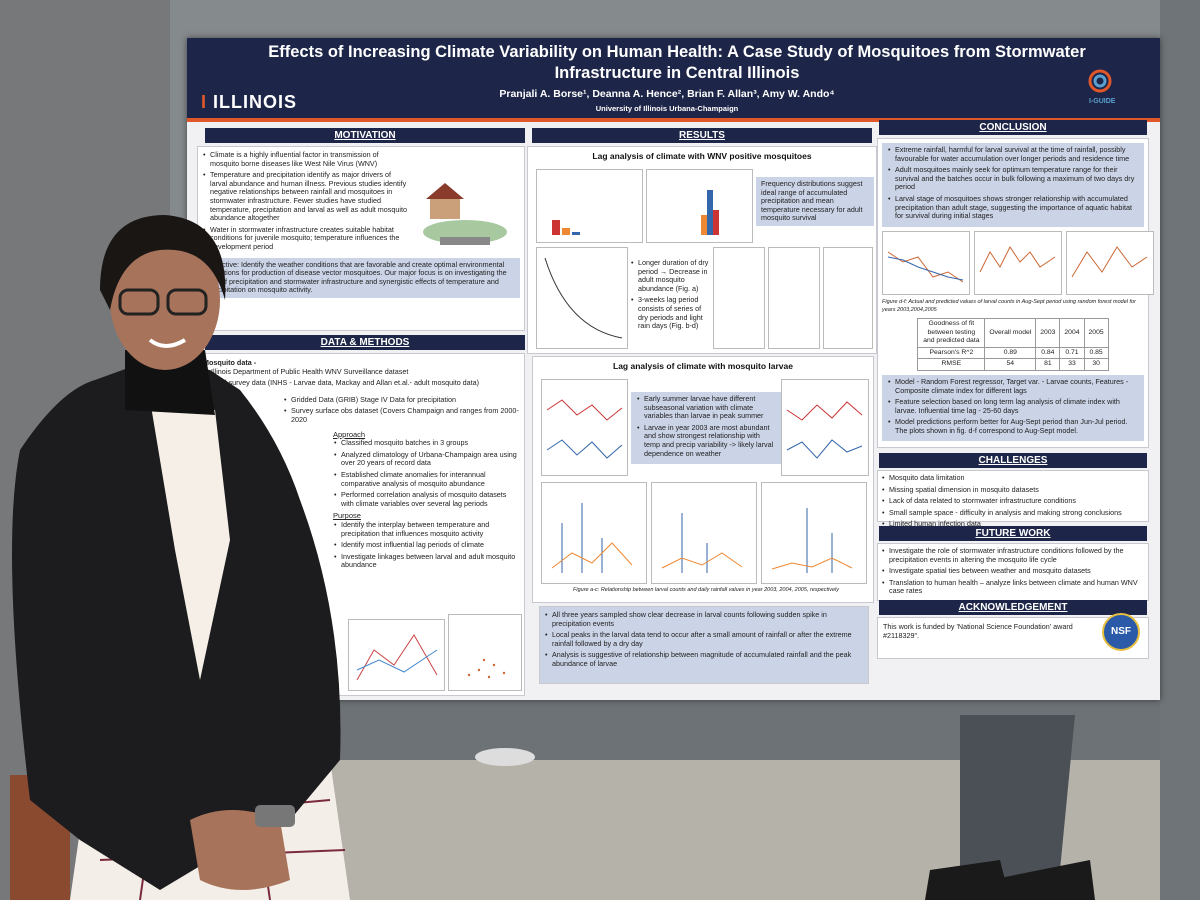 The image size is (1200, 900). I want to click on table-cell: 0.89, so click(1010, 353).